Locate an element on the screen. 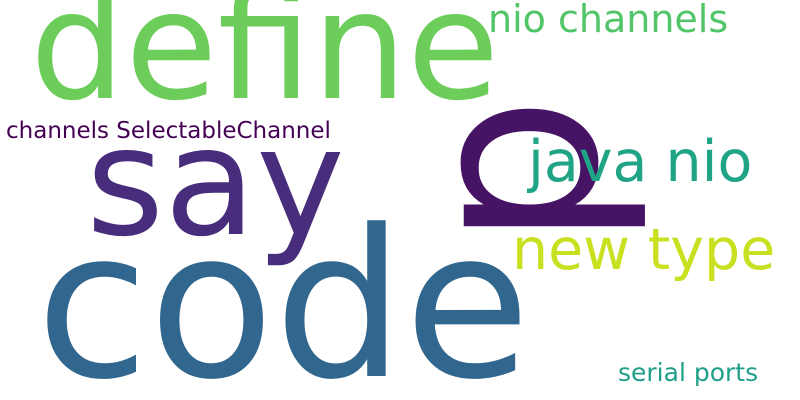 Image resolution: width=800 pixels, height=400 pixels. word-say: say is located at coordinates (215, 183).